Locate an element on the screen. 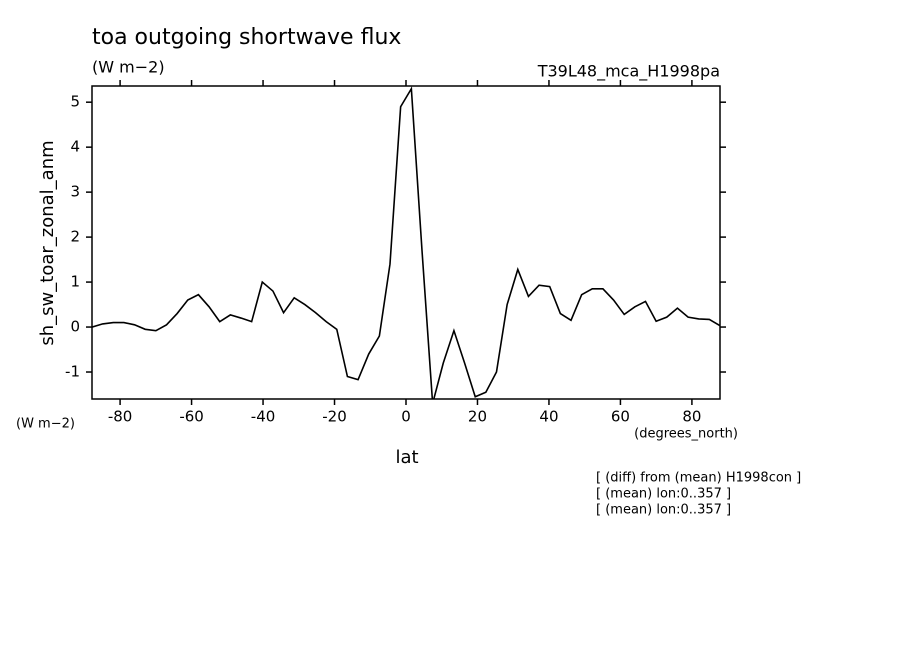 Image resolution: width=904 pixels, height=654 pixels. y-tick-label: 4 is located at coordinates (75, 147).